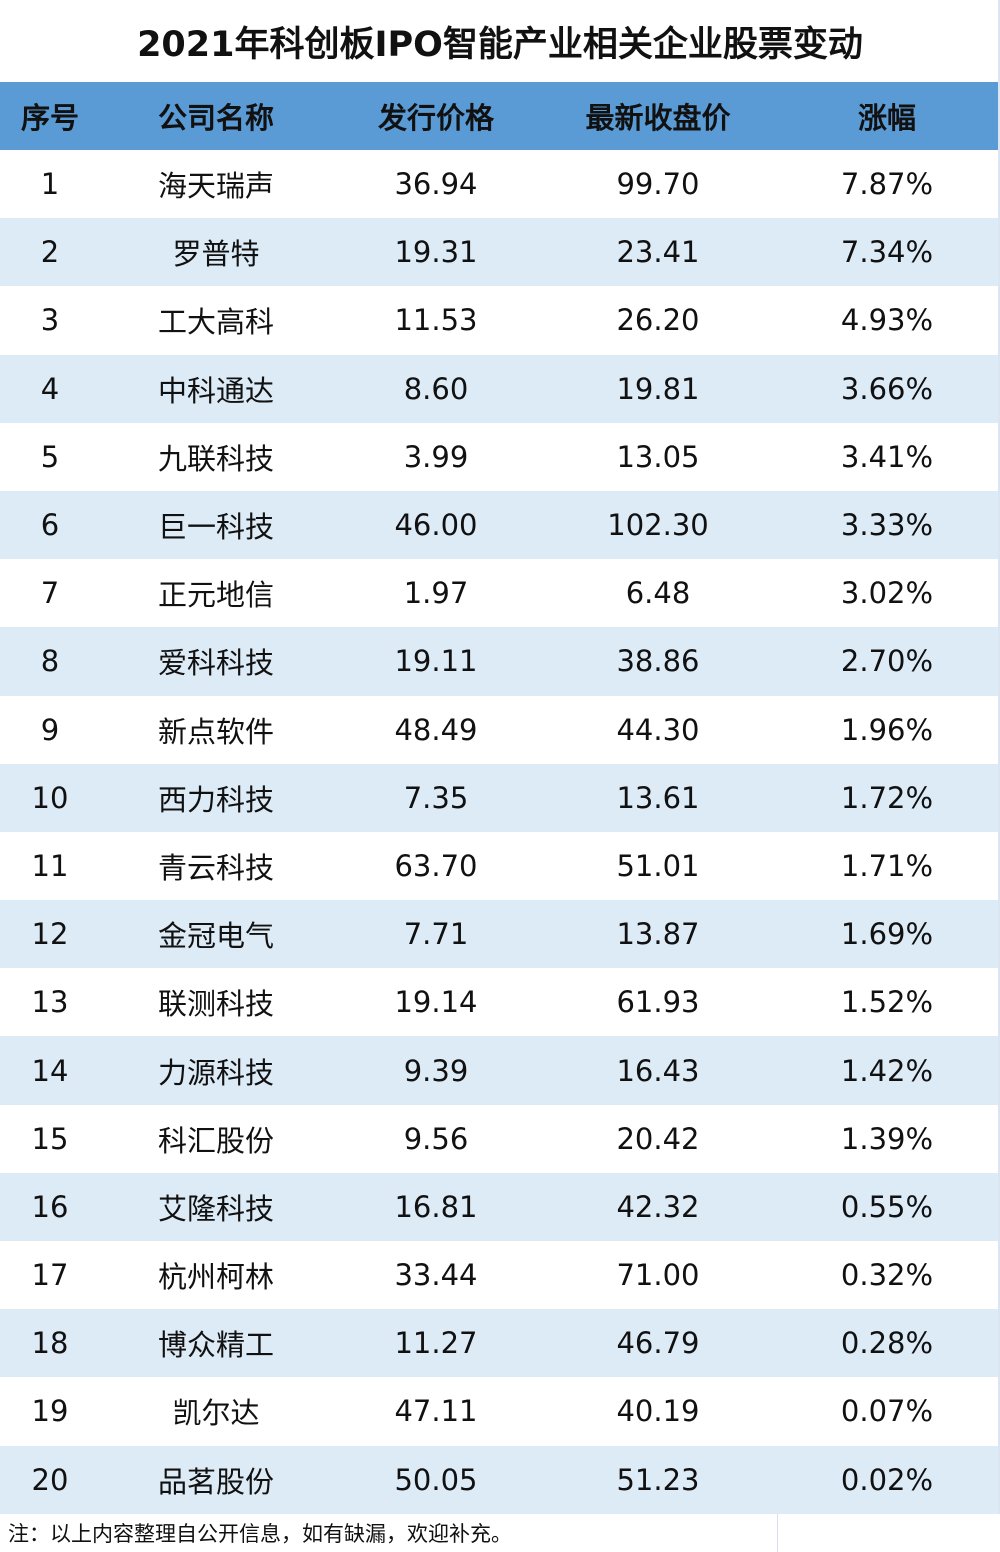 The width and height of the screenshot is (1000, 1552). What do you see at coordinates (499, 388) in the screenshot?
I see `table-row: 4 中科通达 8.60 19.81 3.66%` at bounding box center [499, 388].